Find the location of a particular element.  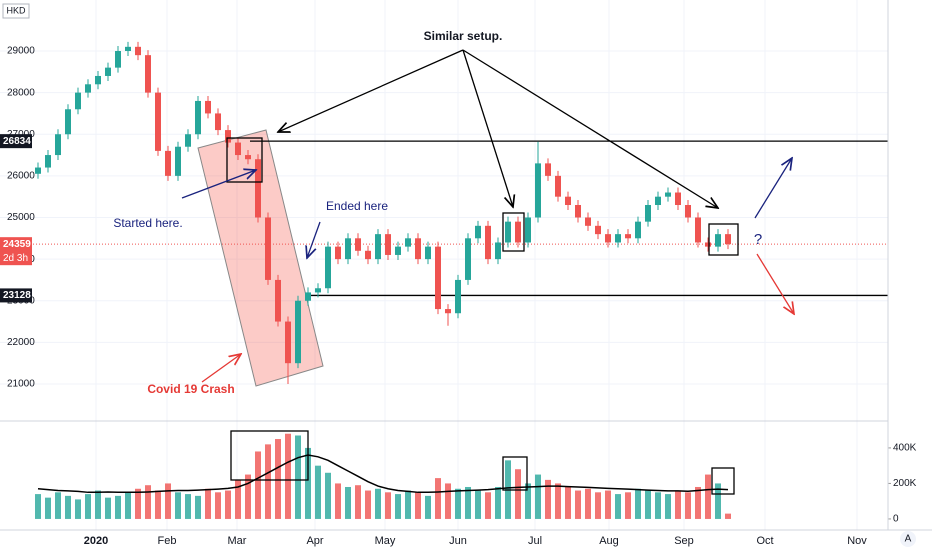

auto-scale-button is located at coordinates (908, 539).